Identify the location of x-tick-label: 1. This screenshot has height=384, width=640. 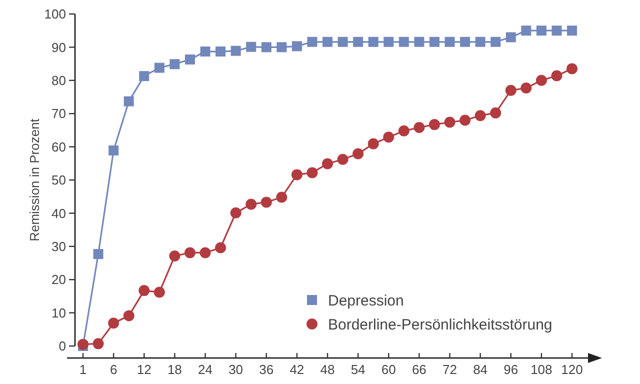
(83, 369).